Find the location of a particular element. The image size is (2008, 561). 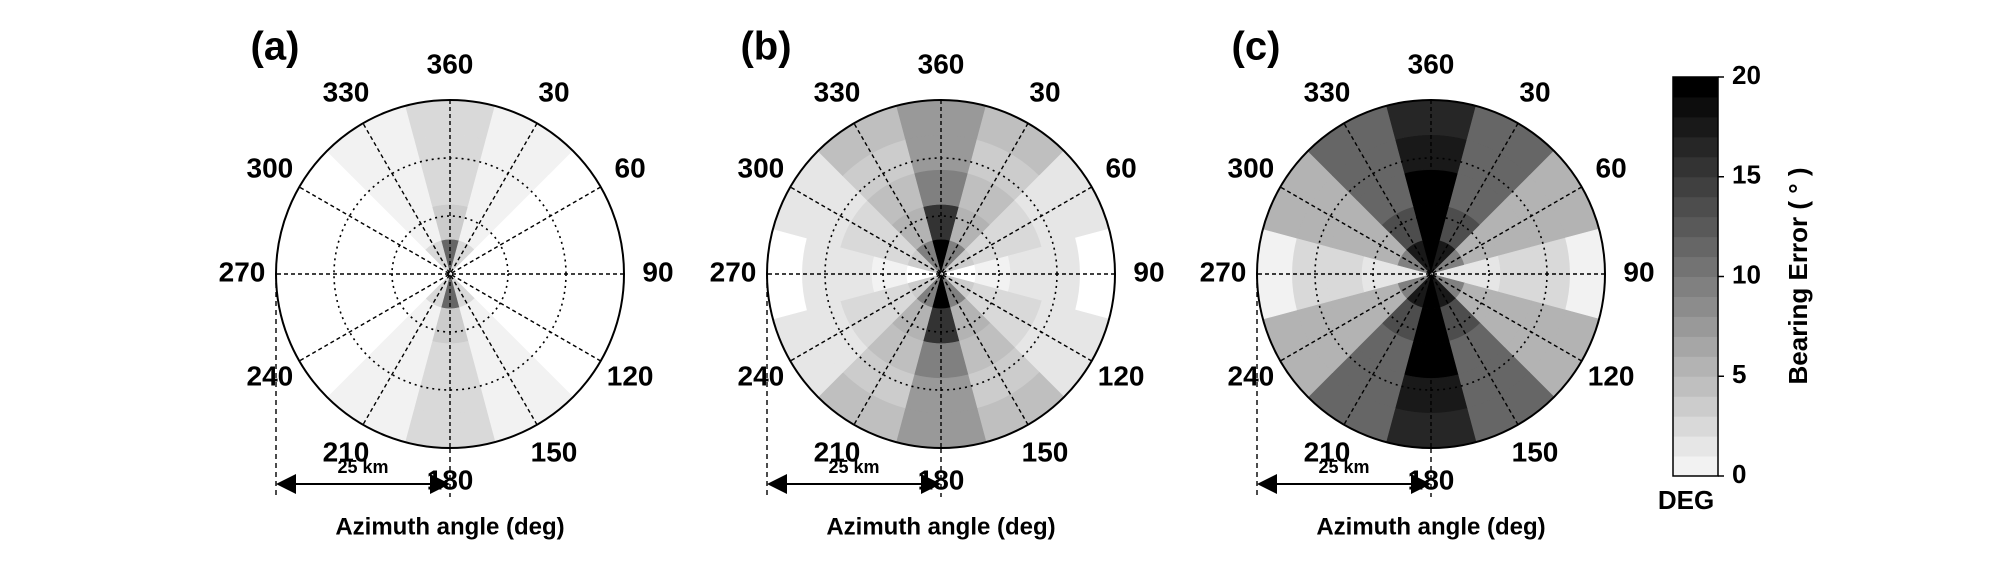

colorbar-unit: DEG is located at coordinates (1686, 500).